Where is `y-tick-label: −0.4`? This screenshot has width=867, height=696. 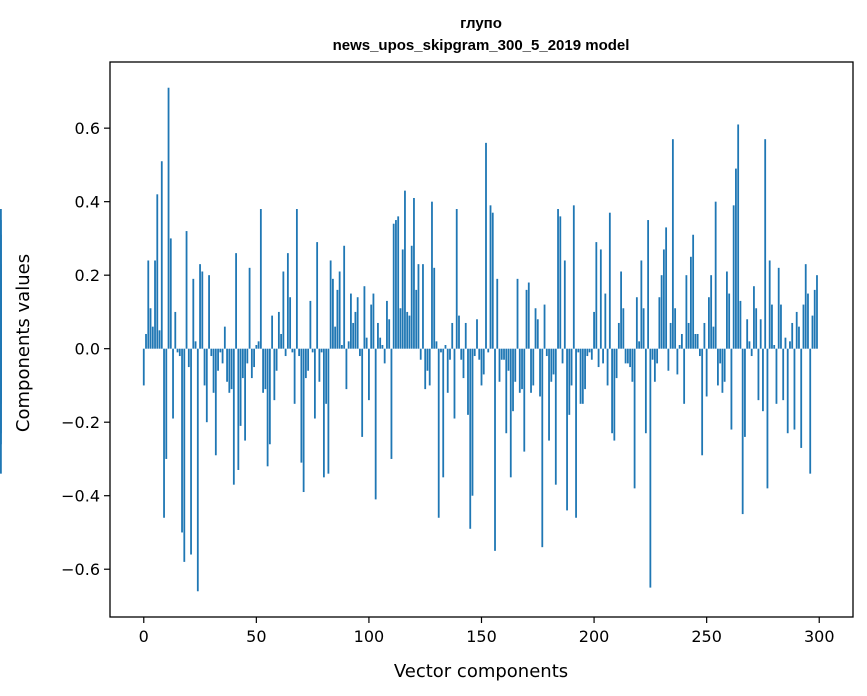
y-tick-label: −0.4 is located at coordinates (80, 496).